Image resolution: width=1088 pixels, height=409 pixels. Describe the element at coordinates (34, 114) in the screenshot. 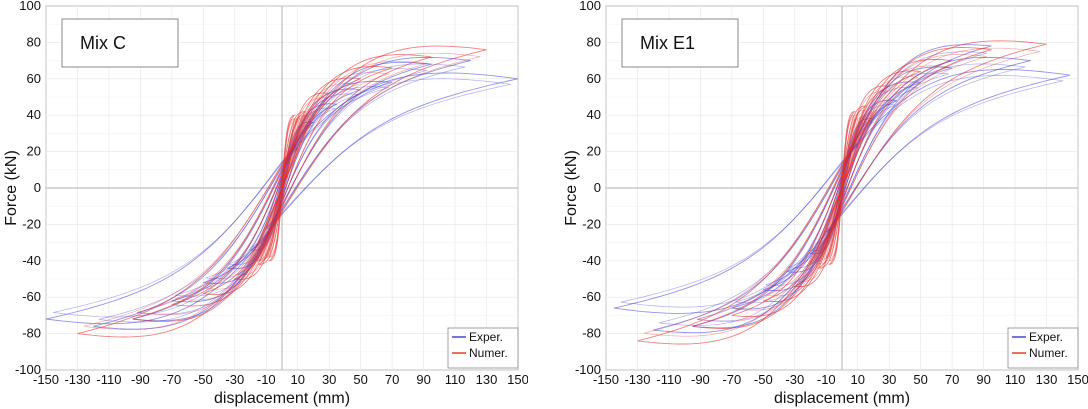

I see `y-tick-label: 40` at that location.